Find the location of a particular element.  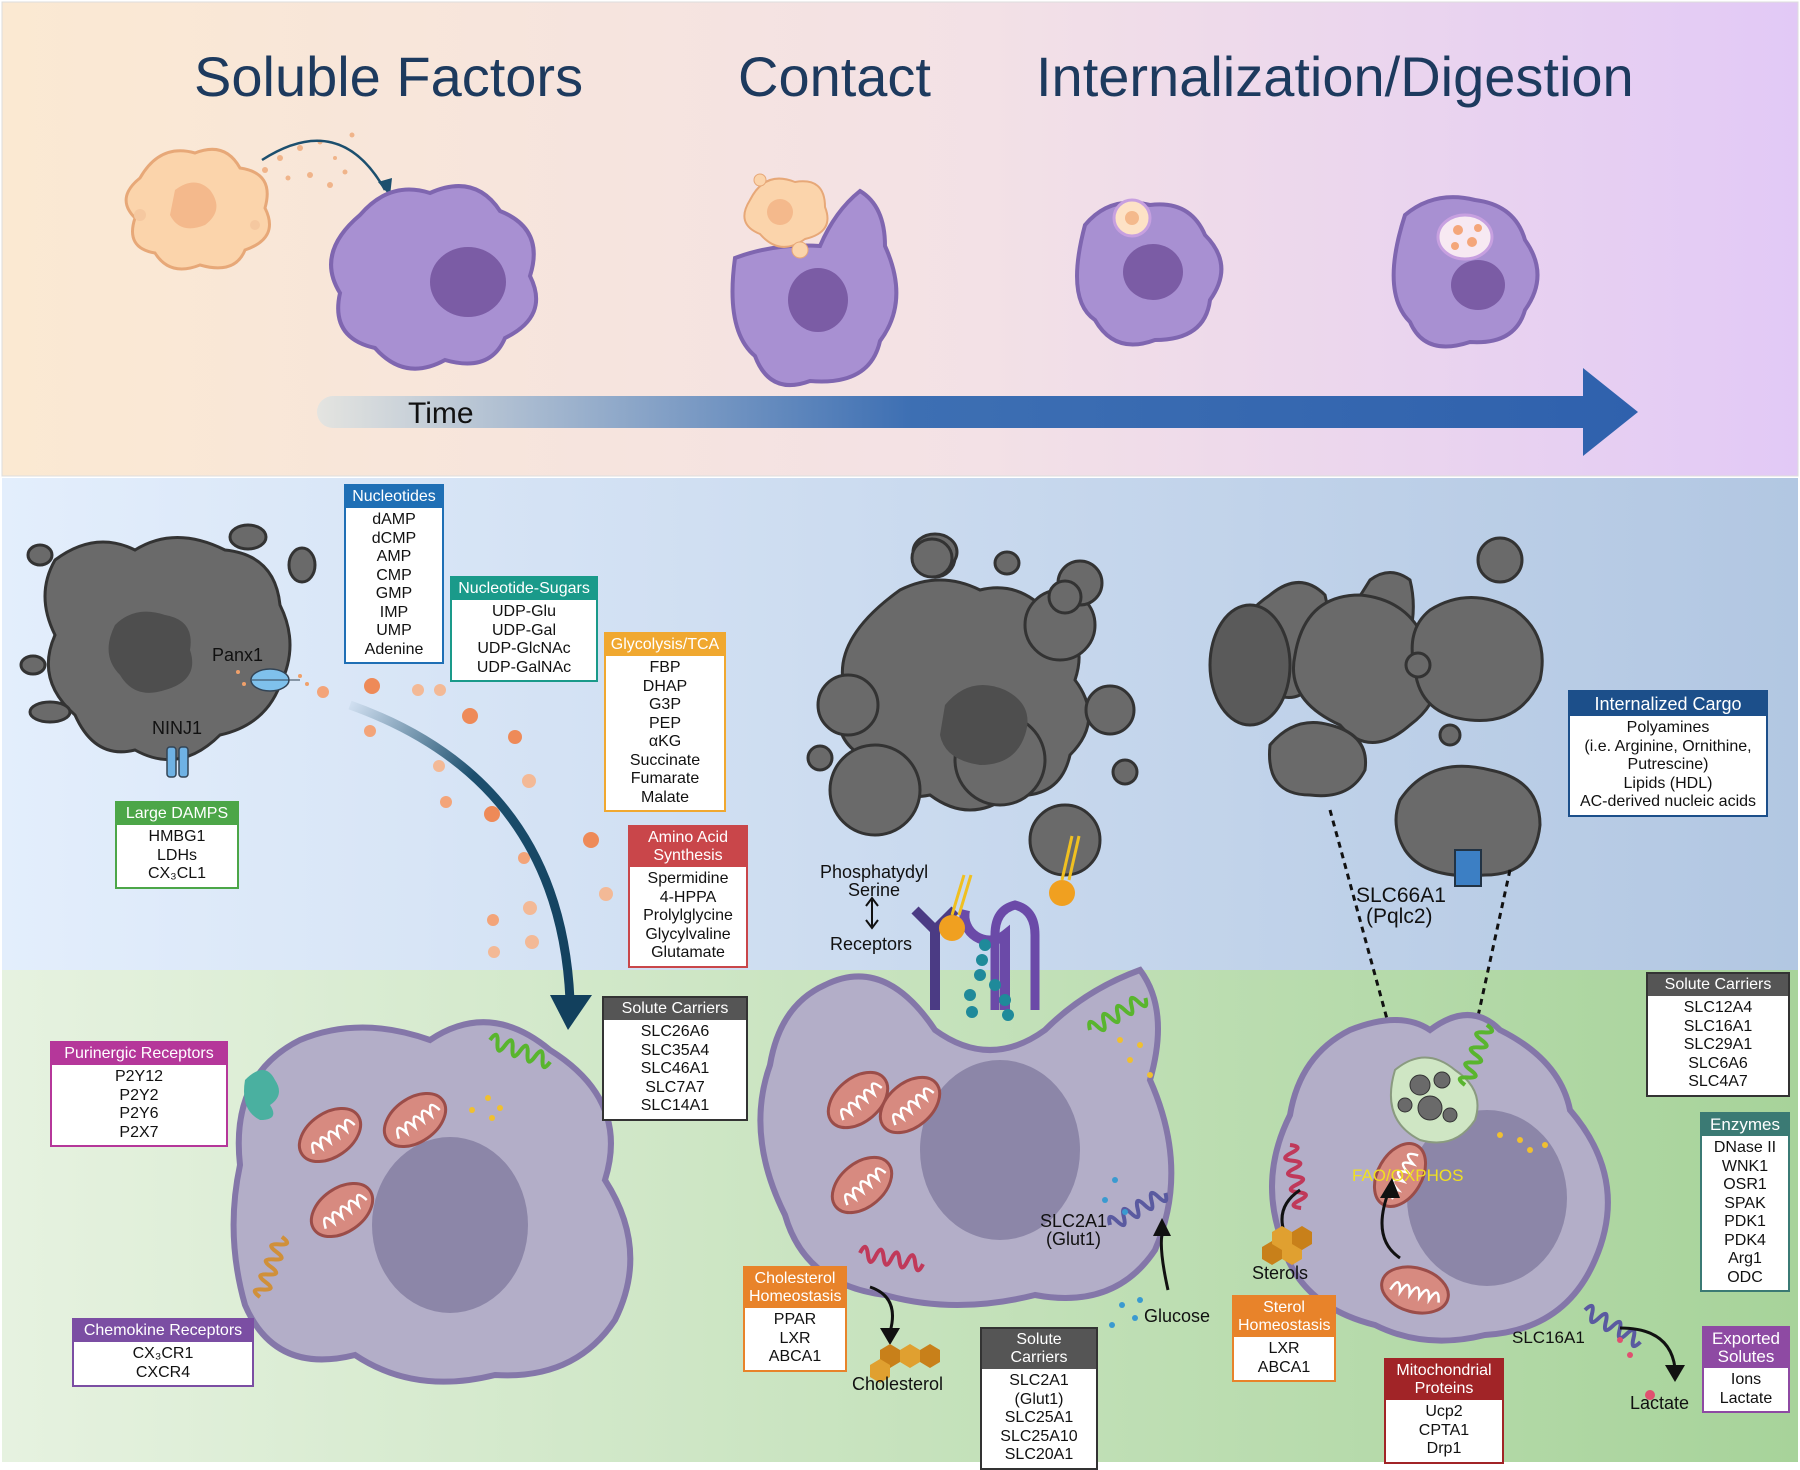

box-item: Ions is located at coordinates (1746, 1379).